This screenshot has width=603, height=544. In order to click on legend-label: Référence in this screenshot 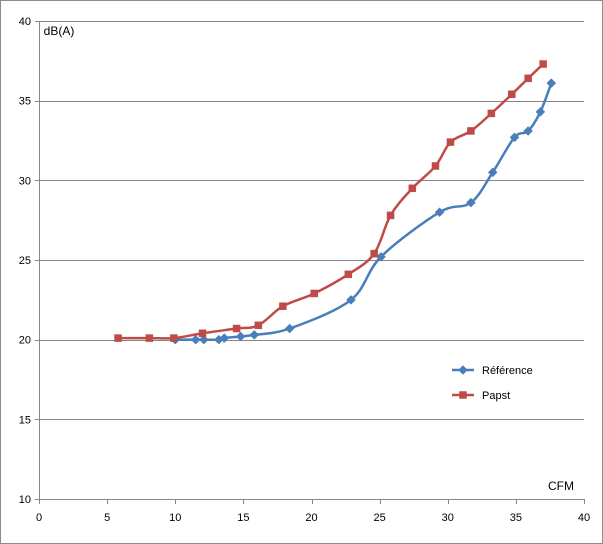, I will do `click(507, 371)`.